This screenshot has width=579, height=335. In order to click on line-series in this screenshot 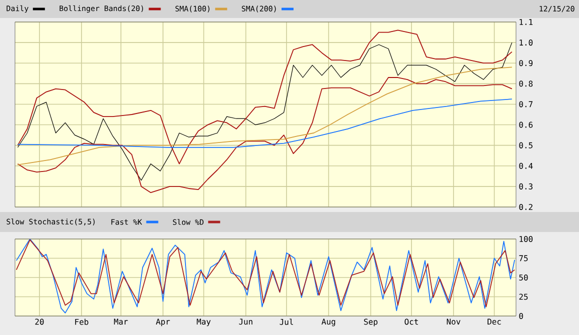, I will do `click(264, 123)`.